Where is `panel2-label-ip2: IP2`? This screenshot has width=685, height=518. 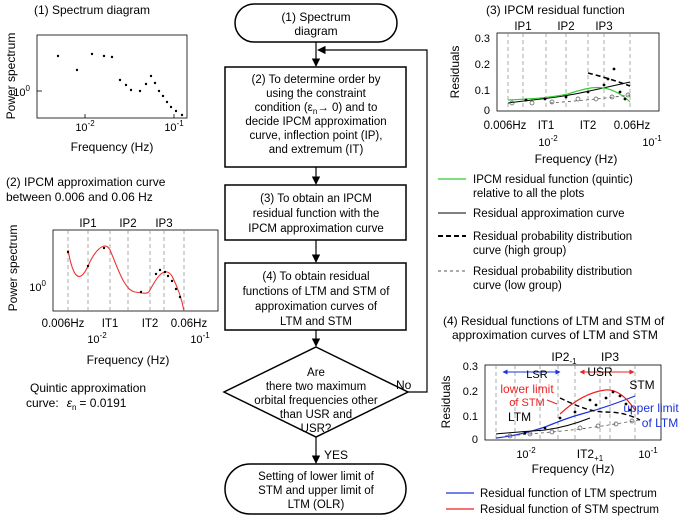 panel2-label-ip2: IP2 is located at coordinates (127, 224).